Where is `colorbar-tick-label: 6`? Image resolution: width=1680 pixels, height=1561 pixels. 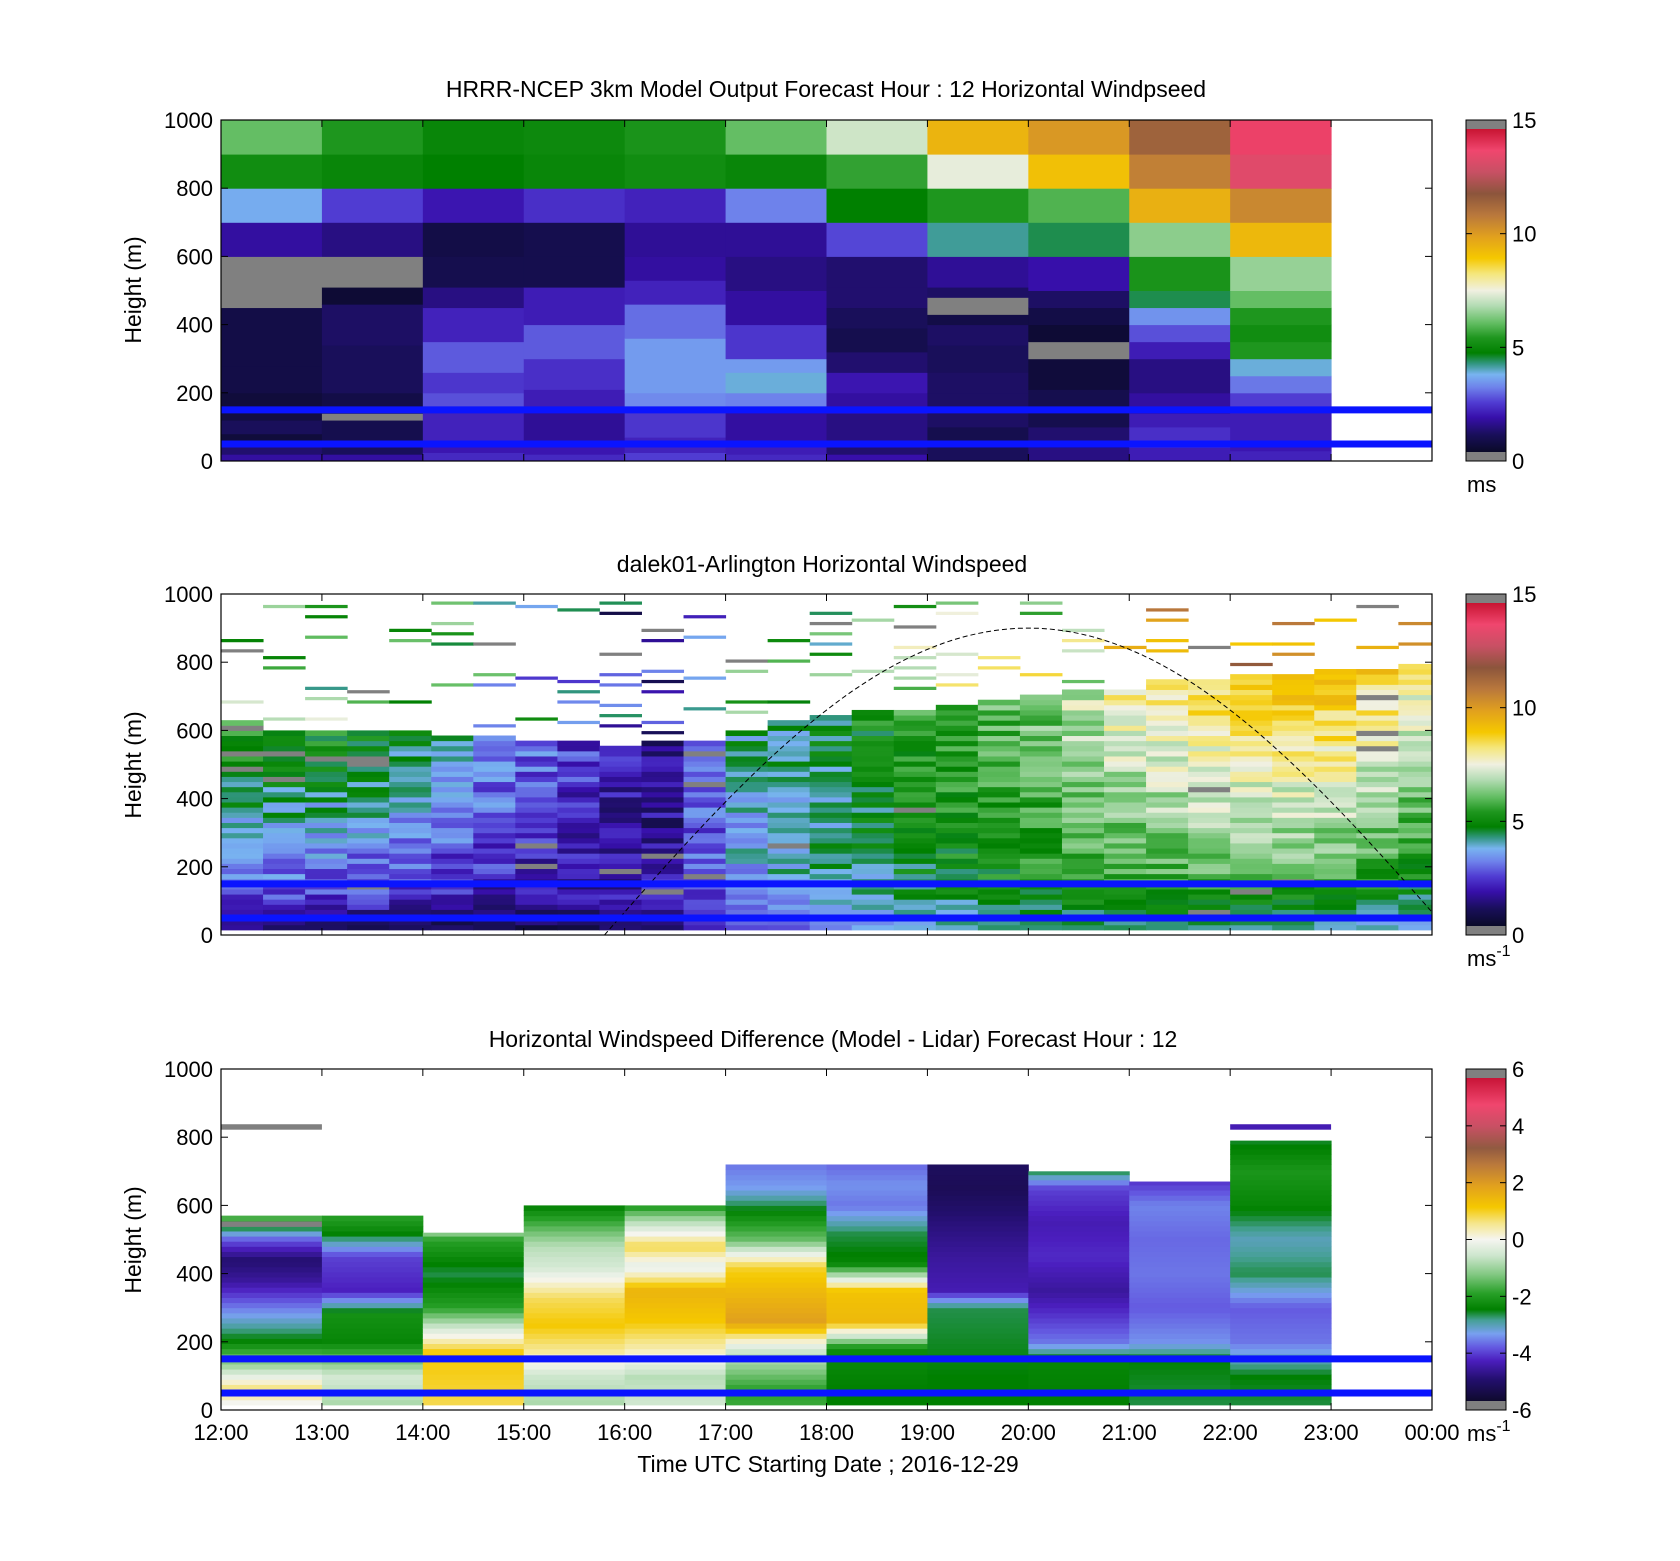 colorbar-tick-label: 6 is located at coordinates (1518, 1069).